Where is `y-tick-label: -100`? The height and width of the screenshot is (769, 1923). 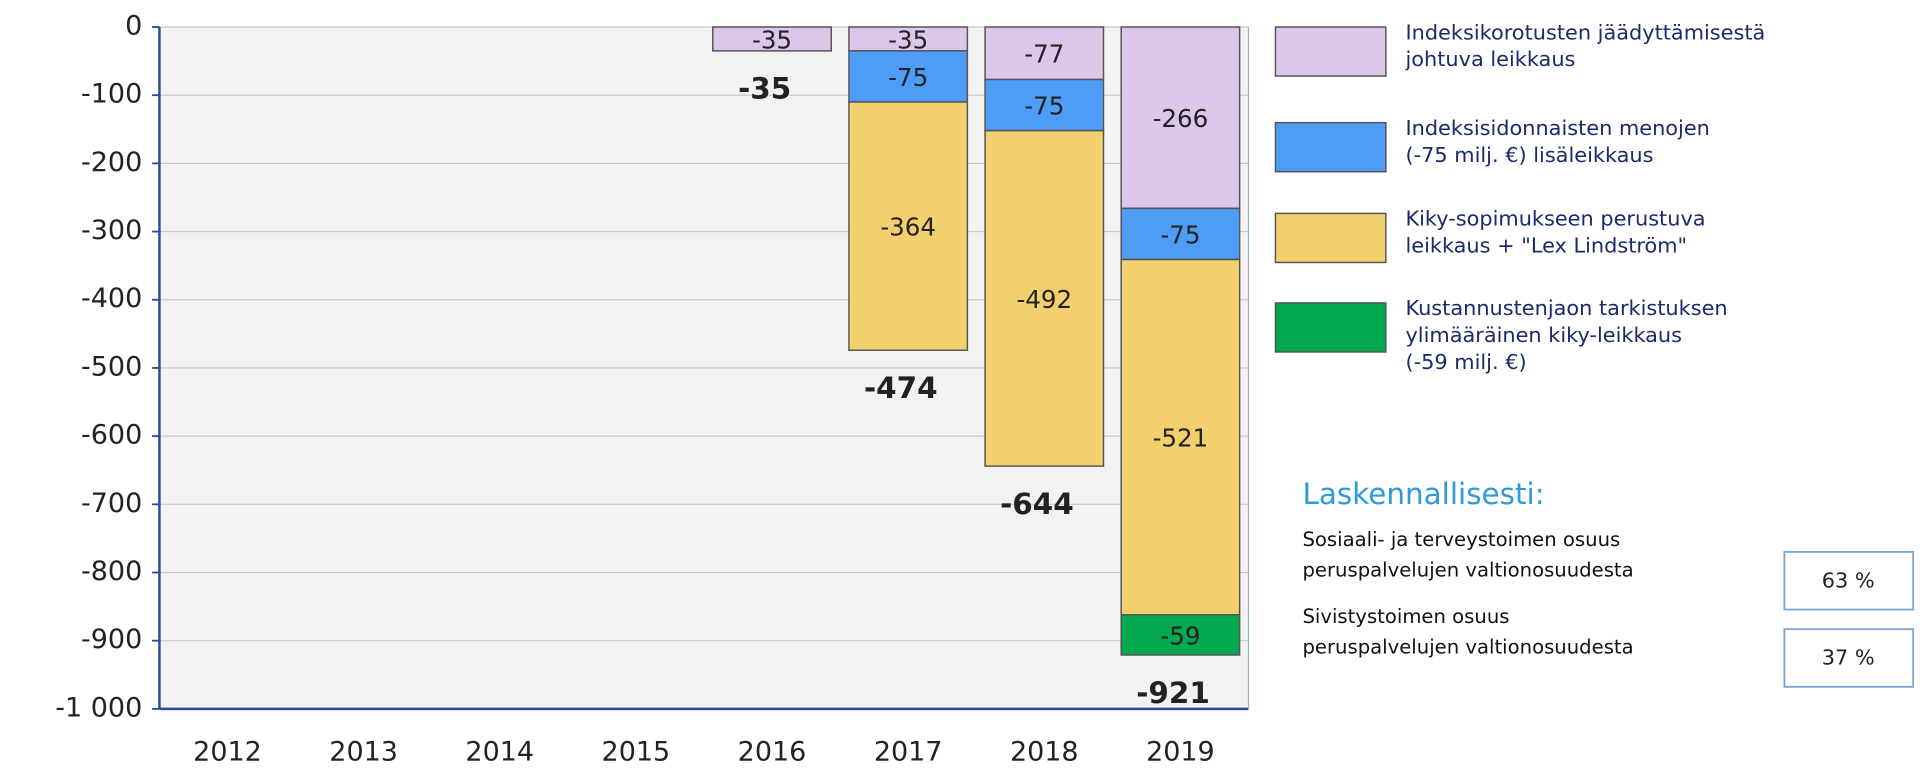
y-tick-label: -100 is located at coordinates (111, 94).